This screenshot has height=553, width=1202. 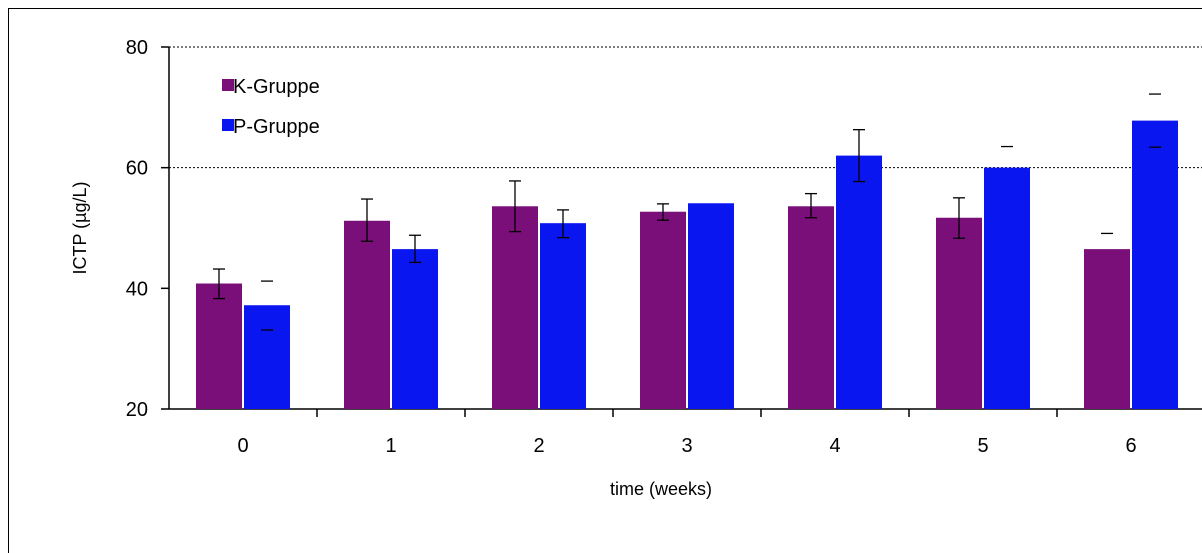 What do you see at coordinates (661, 489) in the screenshot?
I see `x-axis-title: time (weeks)` at bounding box center [661, 489].